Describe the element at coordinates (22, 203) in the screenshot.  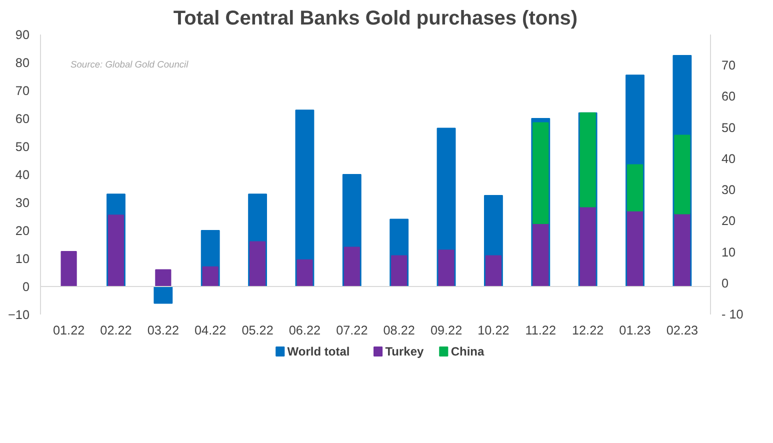
I see `y-tick-label: 30` at that location.